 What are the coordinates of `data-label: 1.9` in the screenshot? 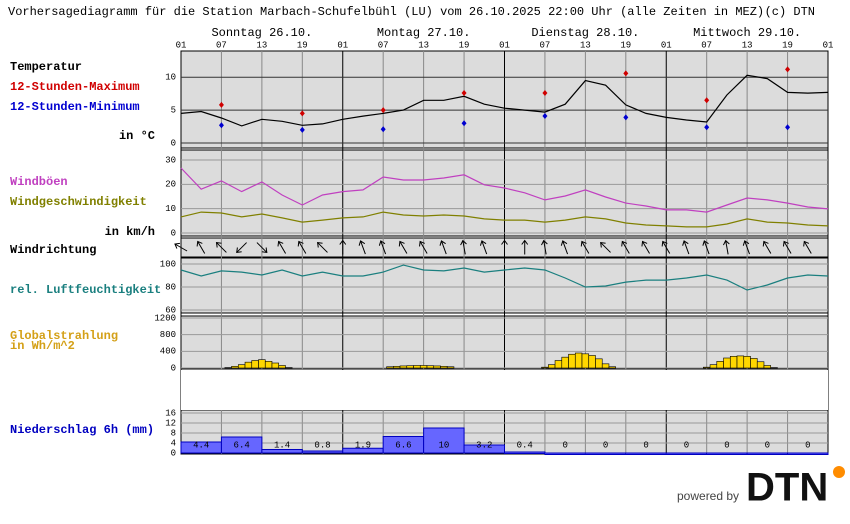 It's located at (363, 445).